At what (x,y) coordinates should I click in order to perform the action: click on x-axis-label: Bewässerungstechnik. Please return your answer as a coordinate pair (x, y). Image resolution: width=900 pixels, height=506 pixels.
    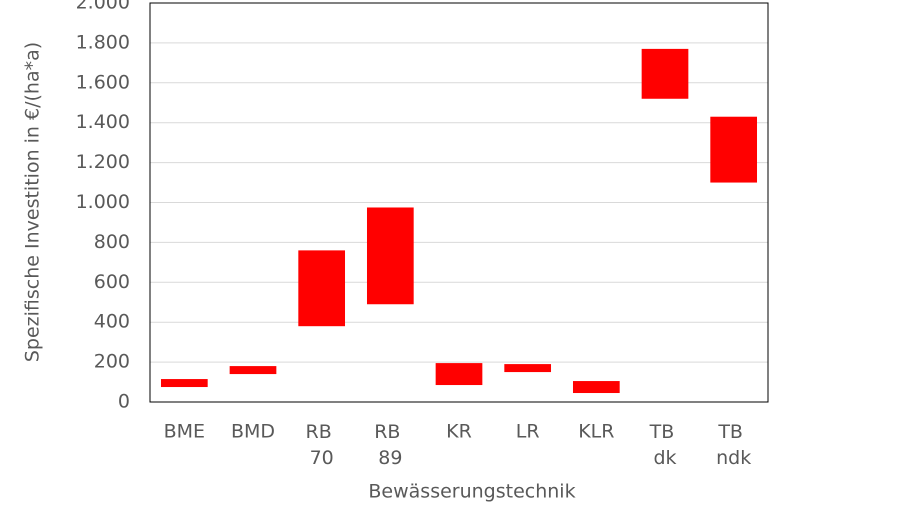
    Looking at the image, I should click on (471, 492).